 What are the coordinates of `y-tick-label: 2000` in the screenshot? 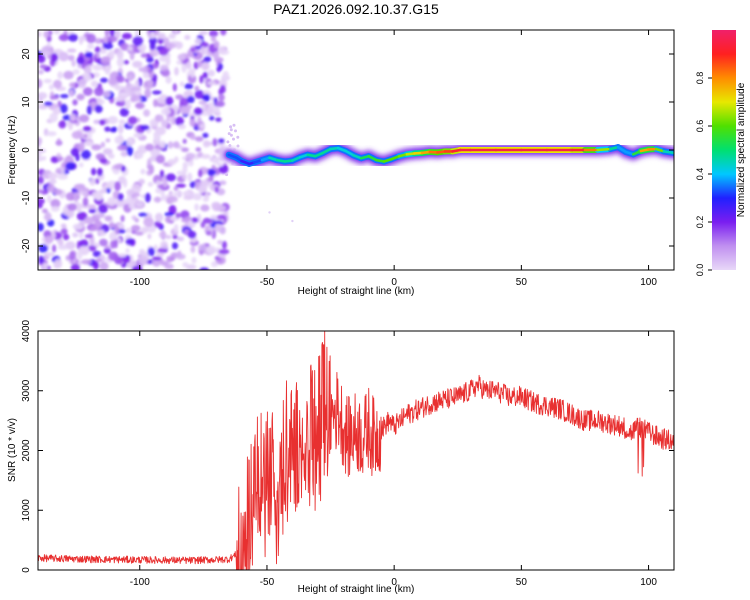 It's located at (26, 450).